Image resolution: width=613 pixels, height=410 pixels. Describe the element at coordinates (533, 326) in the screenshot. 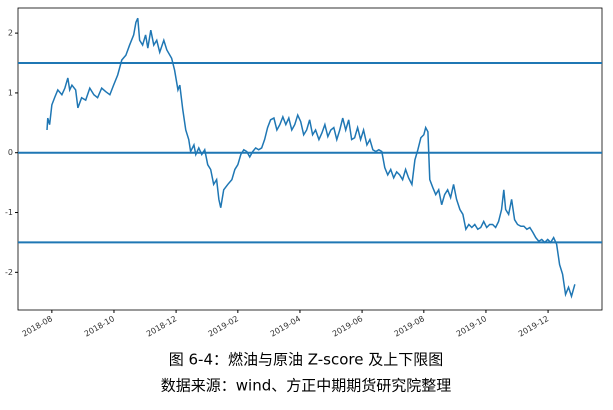

I see `x-tick-label: 2019-12` at that location.